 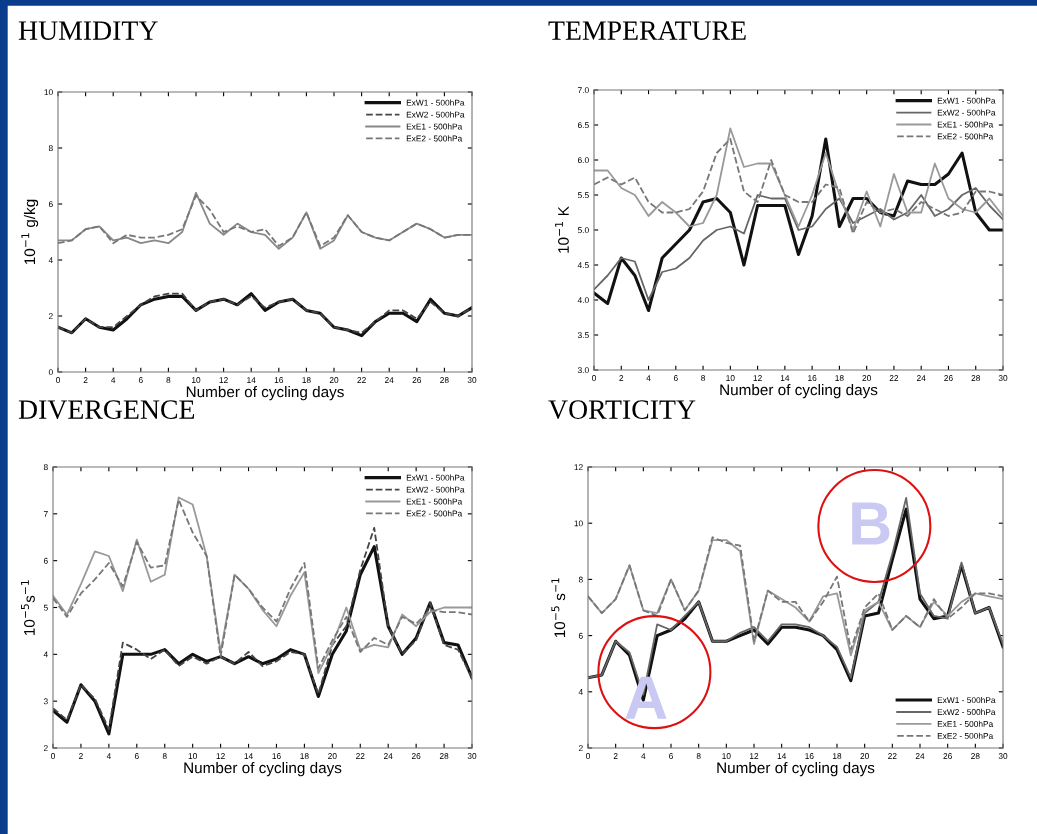 What do you see at coordinates (583, 370) in the screenshot?
I see `y-tick-label: 3.0` at bounding box center [583, 370].